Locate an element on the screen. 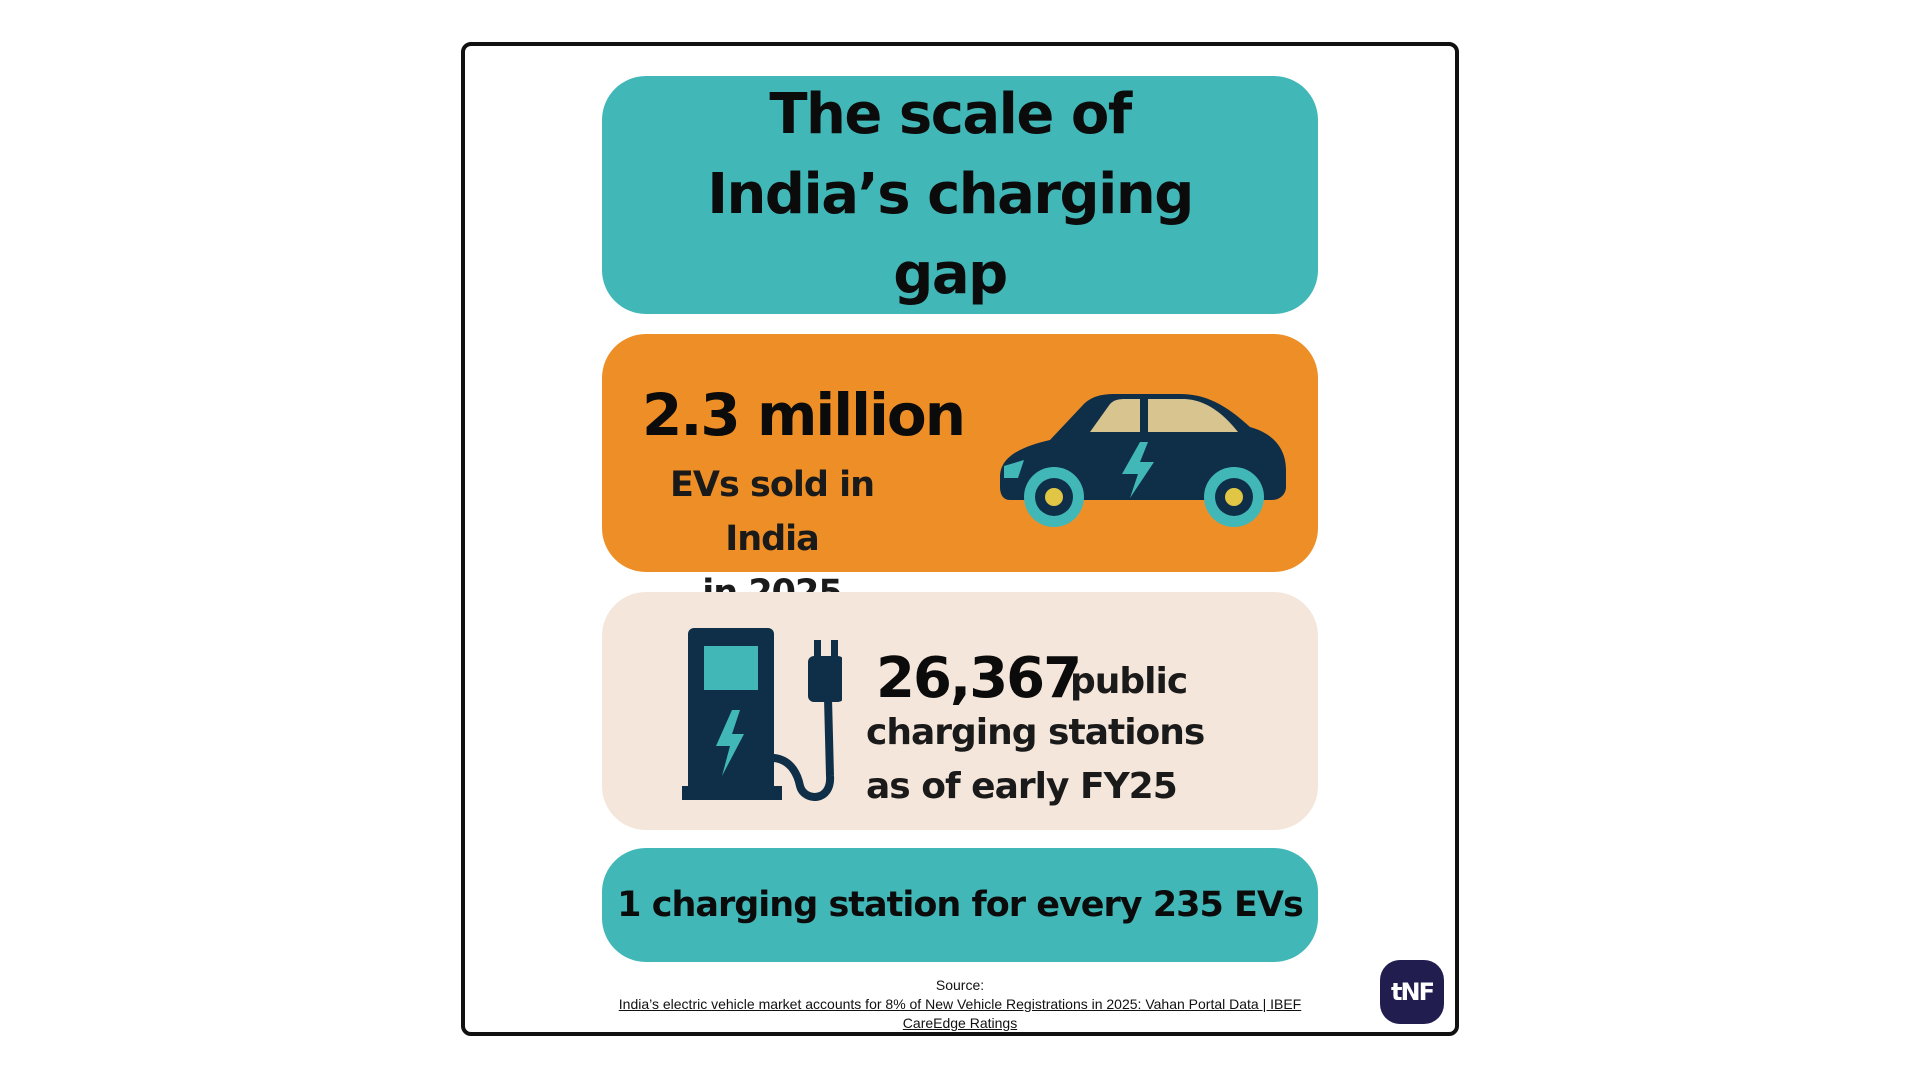 This screenshot has height=1080, width=1920. brand-logo: tNF is located at coordinates (1412, 992).